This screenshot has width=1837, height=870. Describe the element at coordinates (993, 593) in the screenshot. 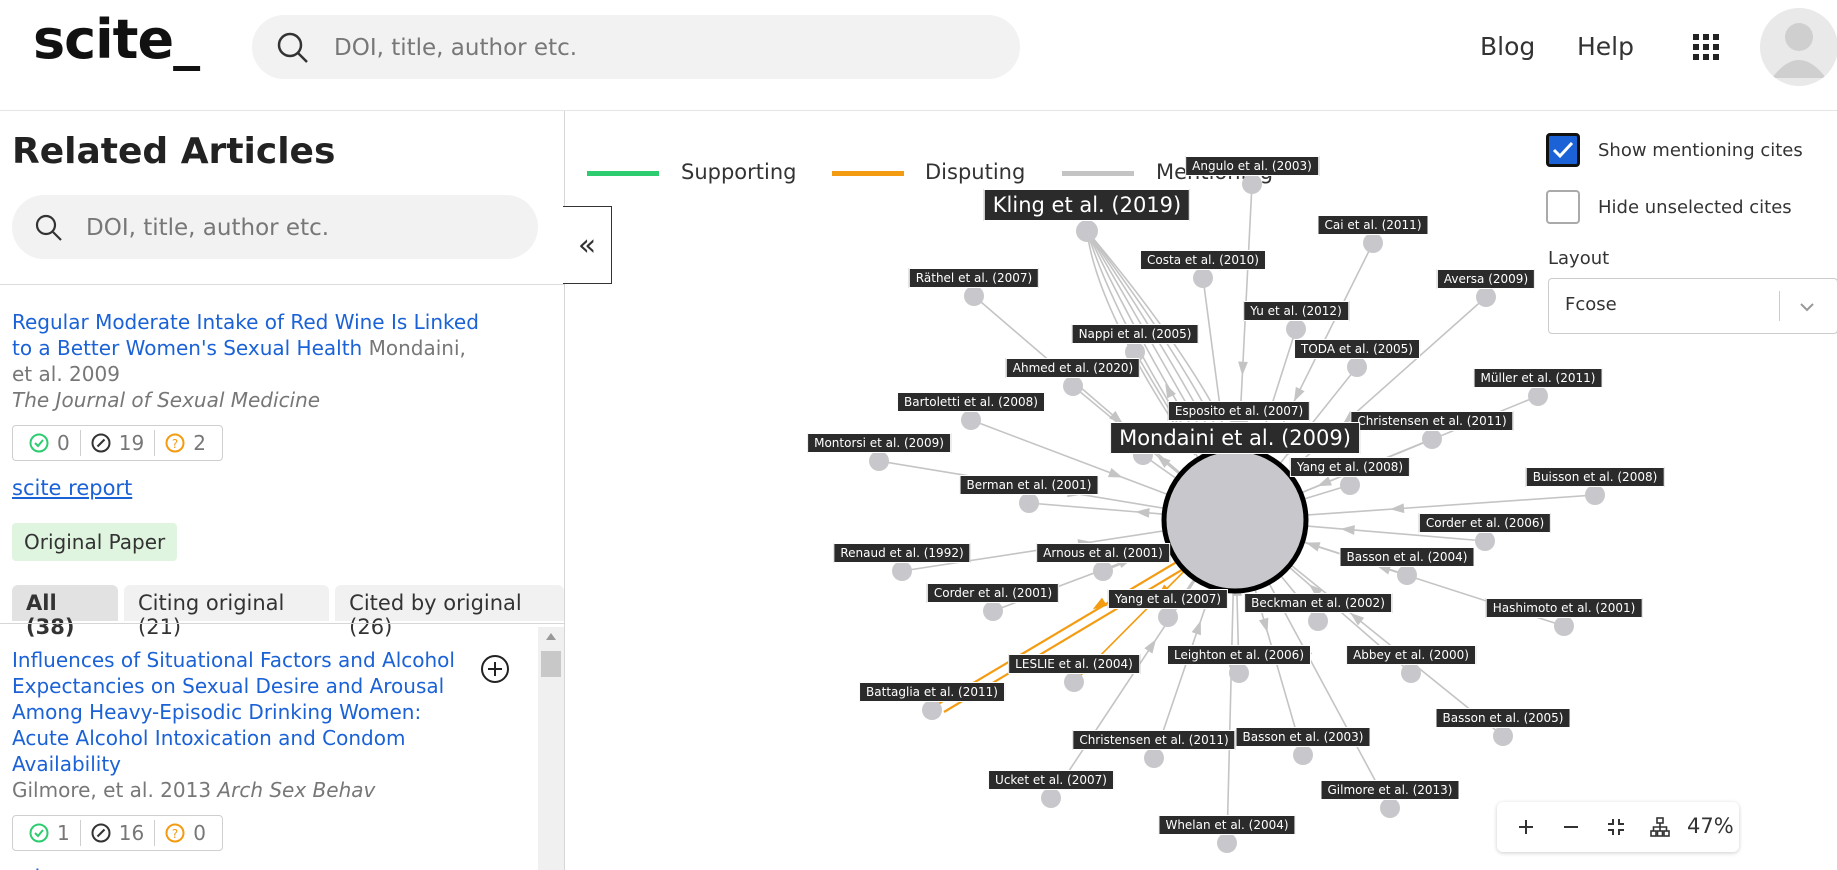

I see `graph-node-label: Corder et al. (2001)` at that location.